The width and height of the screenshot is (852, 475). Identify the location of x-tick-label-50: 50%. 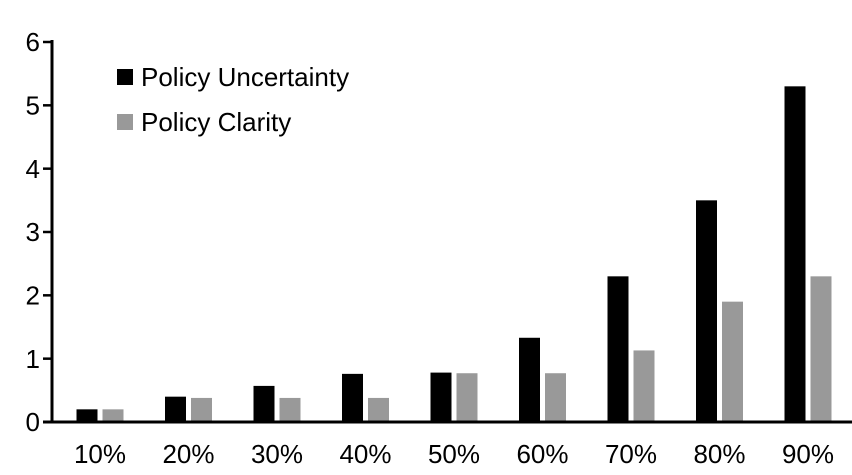
(454, 454).